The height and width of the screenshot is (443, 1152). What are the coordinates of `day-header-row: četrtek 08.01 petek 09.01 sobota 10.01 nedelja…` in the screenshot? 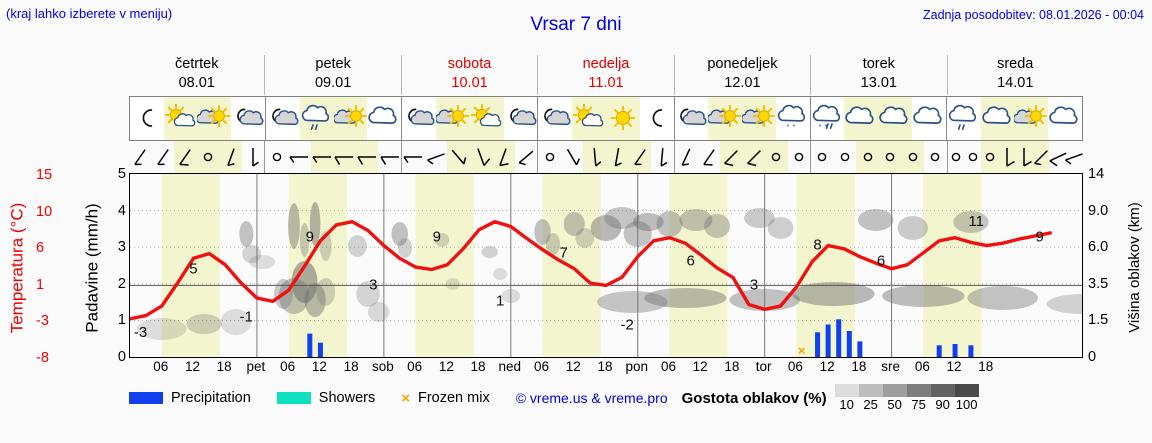 It's located at (606, 75).